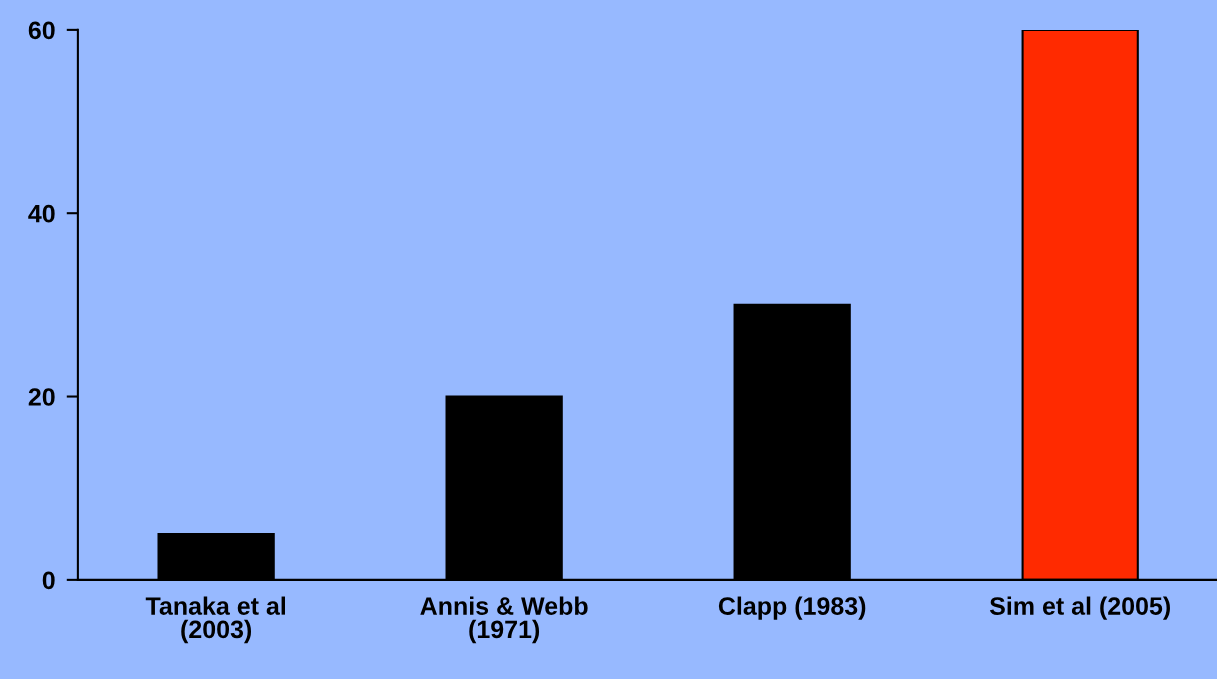  What do you see at coordinates (215, 620) in the screenshot?
I see `x-tick-label: Tanaka et al (2003)` at bounding box center [215, 620].